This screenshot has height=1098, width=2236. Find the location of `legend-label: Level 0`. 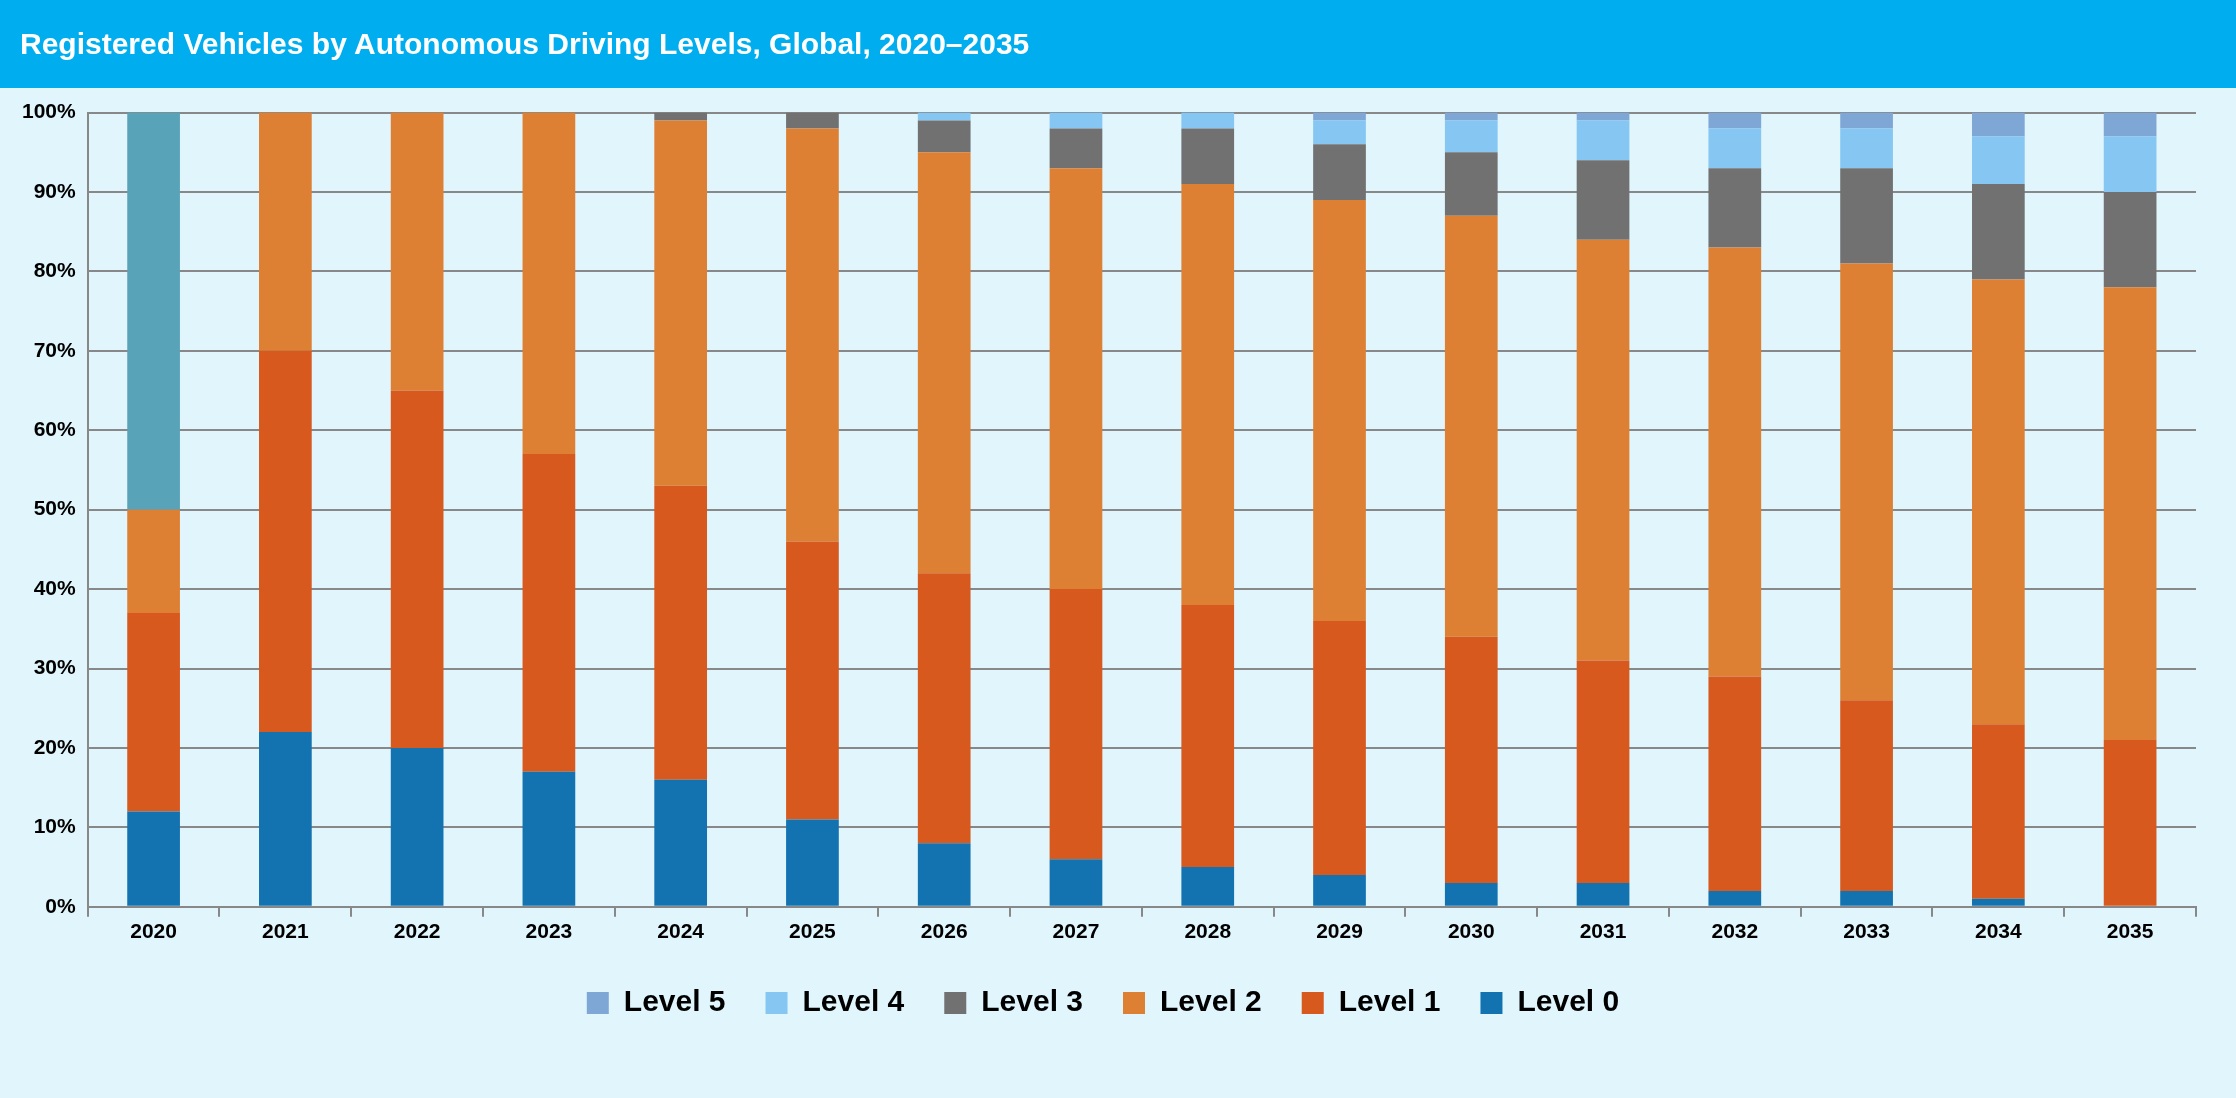

legend-label: Level 0 is located at coordinates (1568, 1001).